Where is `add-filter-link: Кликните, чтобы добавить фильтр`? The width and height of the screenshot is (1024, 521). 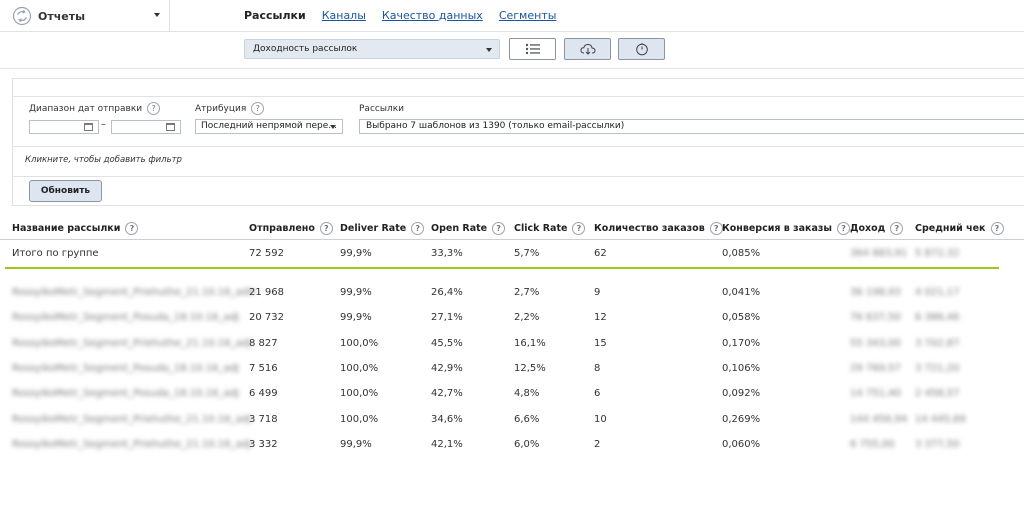 add-filter-link: Кликните, чтобы добавить фильтр is located at coordinates (103, 160).